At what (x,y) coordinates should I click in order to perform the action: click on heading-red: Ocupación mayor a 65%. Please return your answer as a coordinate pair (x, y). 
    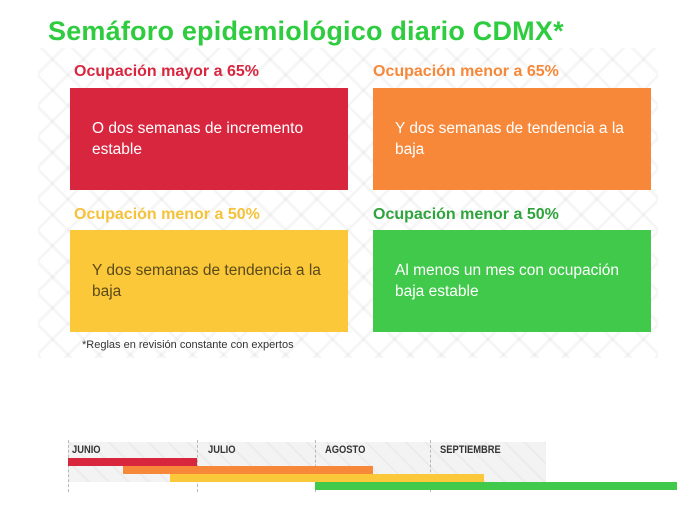
    Looking at the image, I should click on (166, 71).